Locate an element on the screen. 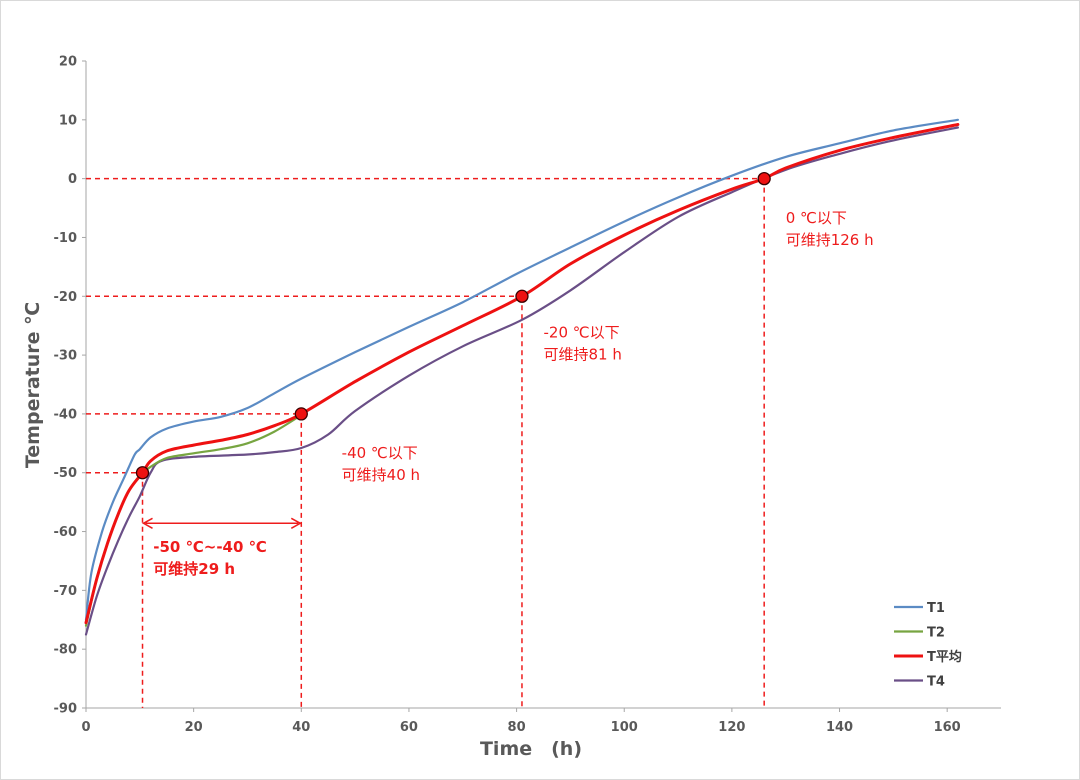  x-tick-label: 120 is located at coordinates (731, 727).